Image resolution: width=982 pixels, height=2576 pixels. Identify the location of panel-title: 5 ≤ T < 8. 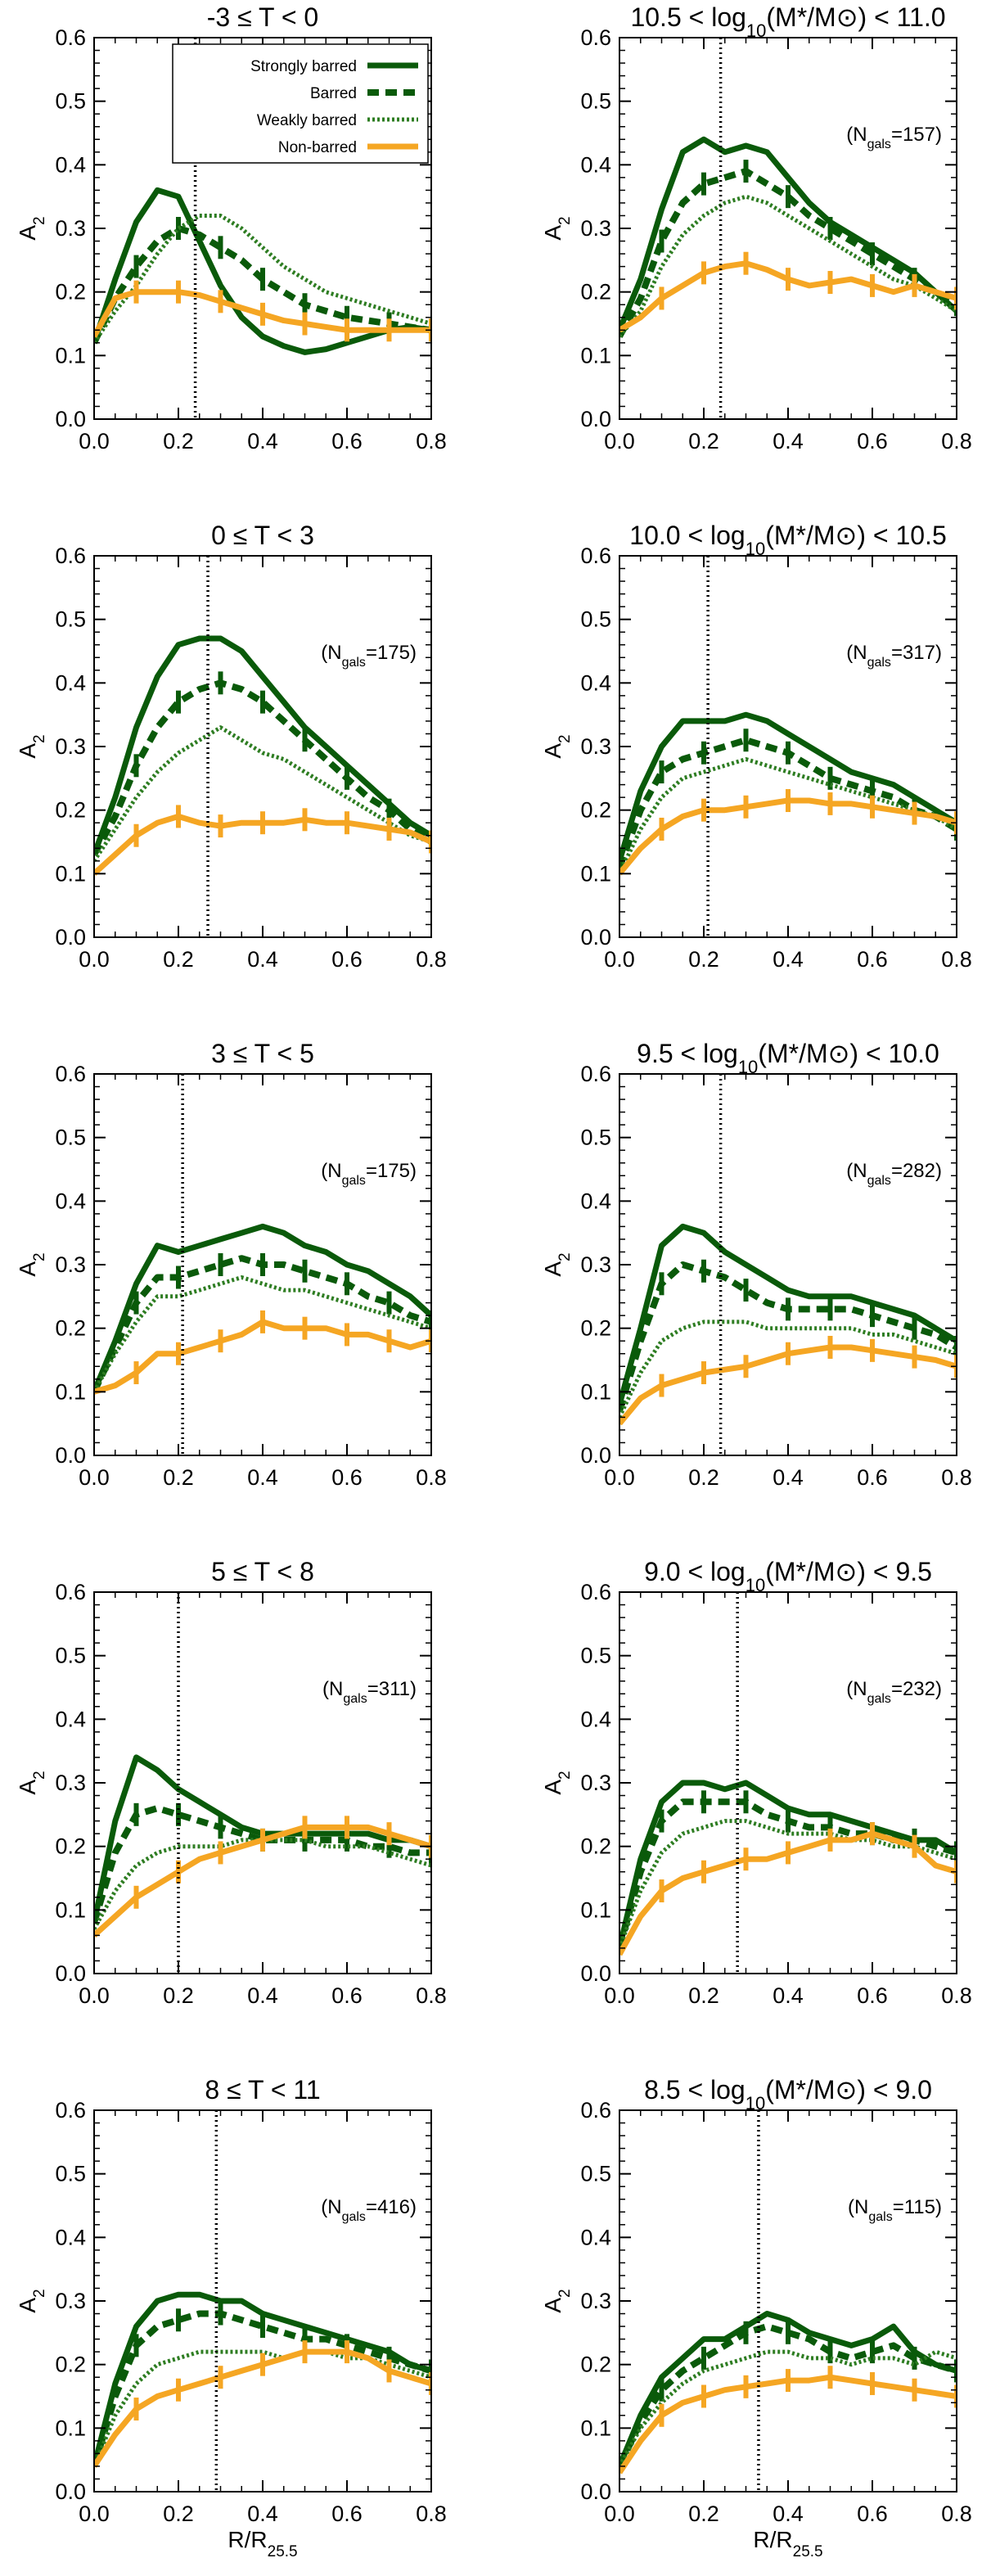
(262, 1571).